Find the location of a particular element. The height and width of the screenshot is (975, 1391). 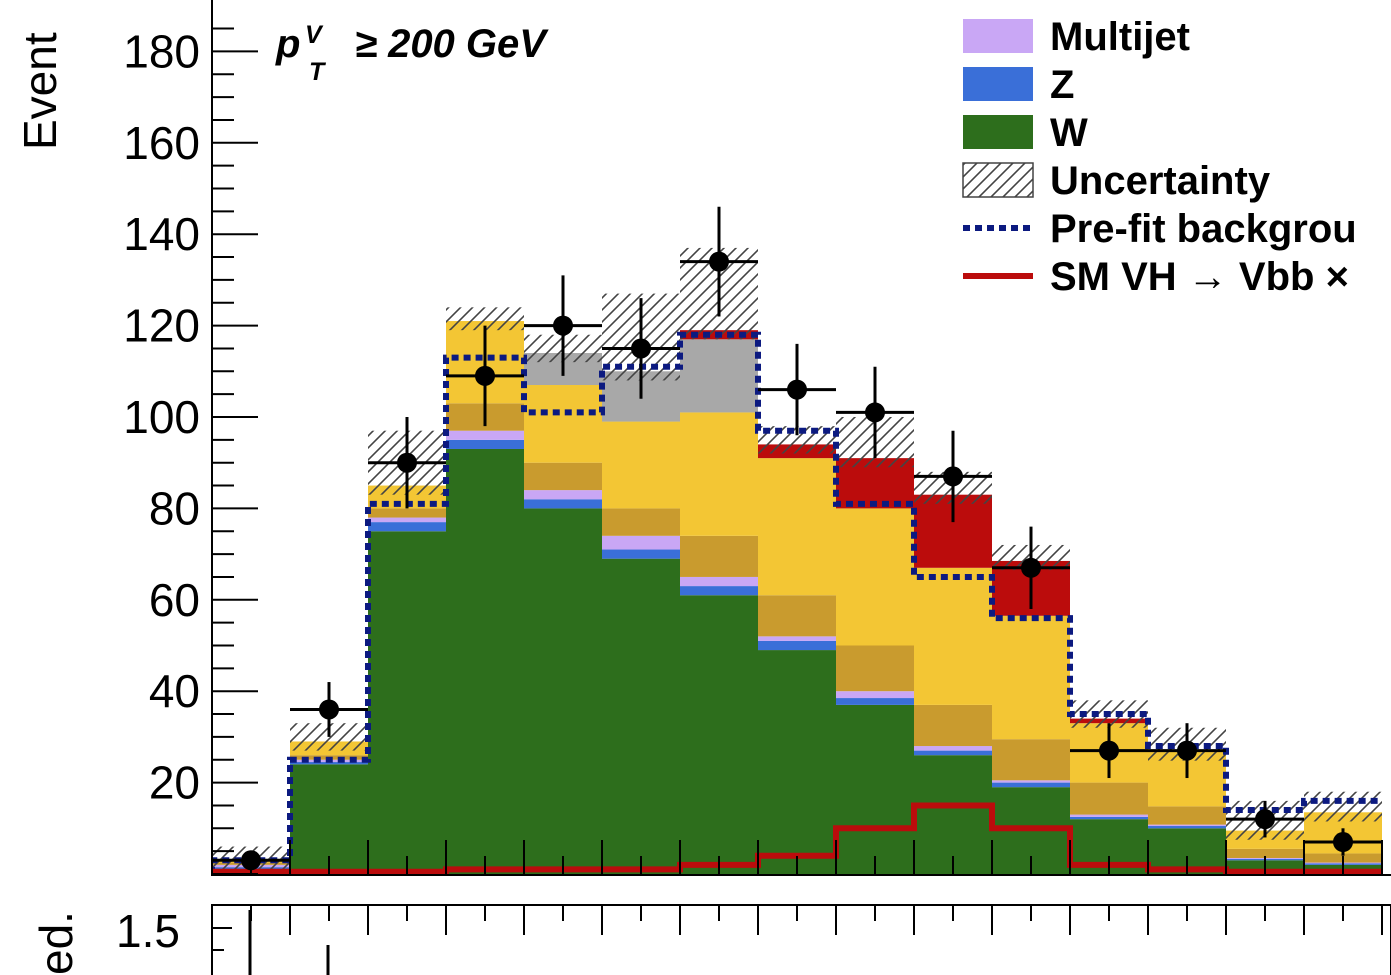

y-axis-title: Event is located at coordinates (40, 91).